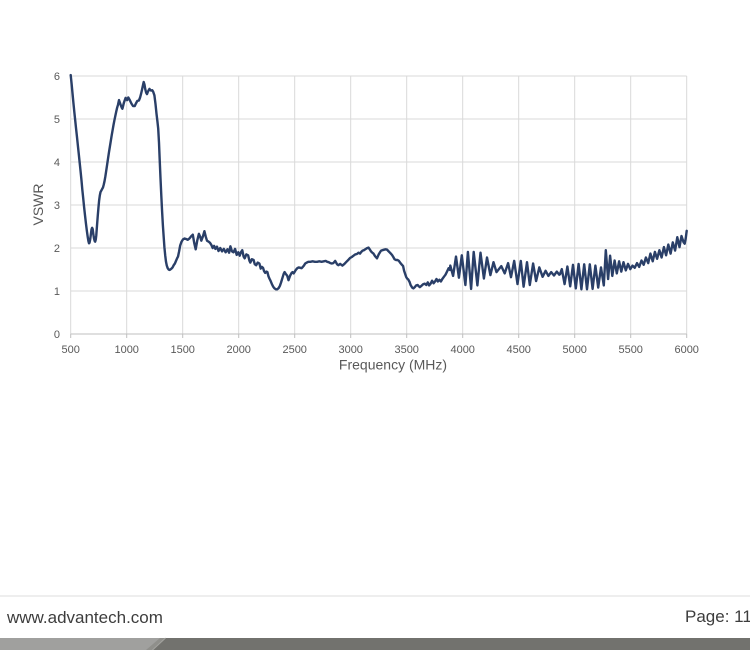  What do you see at coordinates (71, 350) in the screenshot?
I see `svg-text: 500` at bounding box center [71, 350].